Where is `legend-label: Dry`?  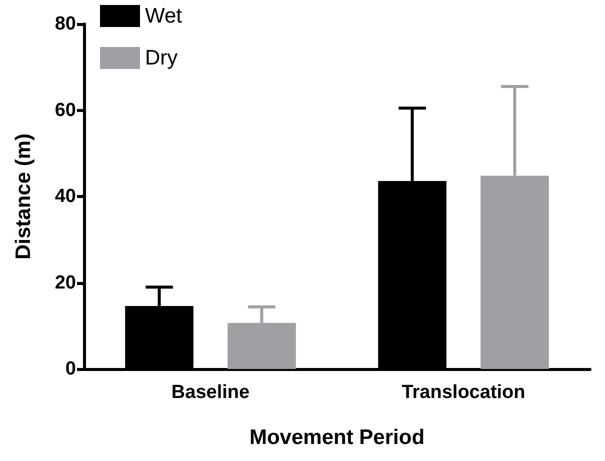 legend-label: Dry is located at coordinates (161, 58).